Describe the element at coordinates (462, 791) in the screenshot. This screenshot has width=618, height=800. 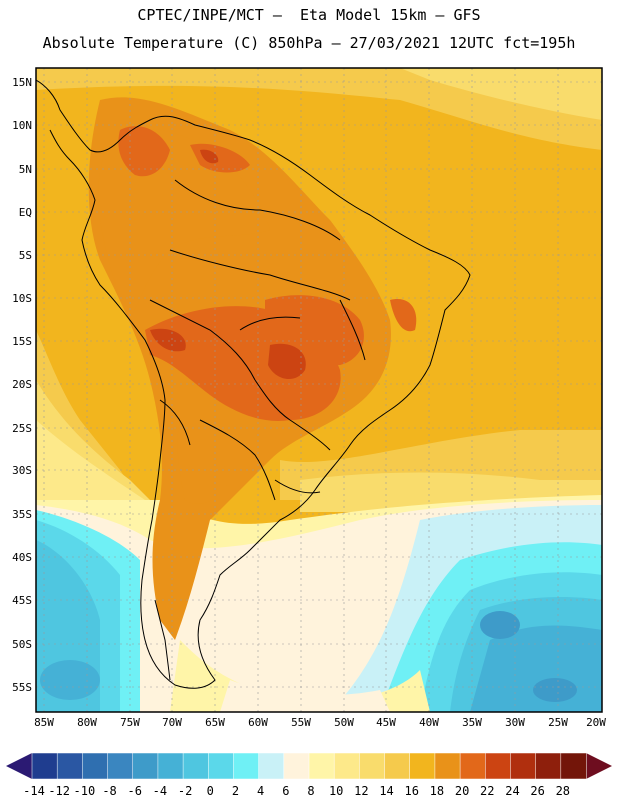
I see `colorbar-tick-label: 20` at that location.